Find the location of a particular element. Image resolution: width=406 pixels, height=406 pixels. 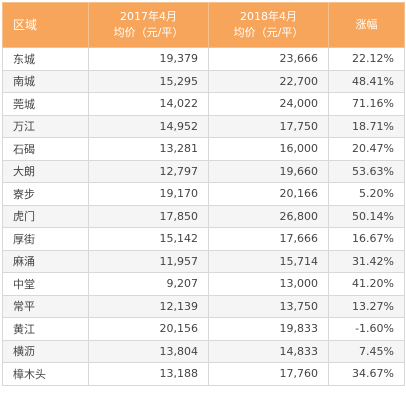

header-2017-line2: 均价（元/平） is located at coordinates (148, 32).